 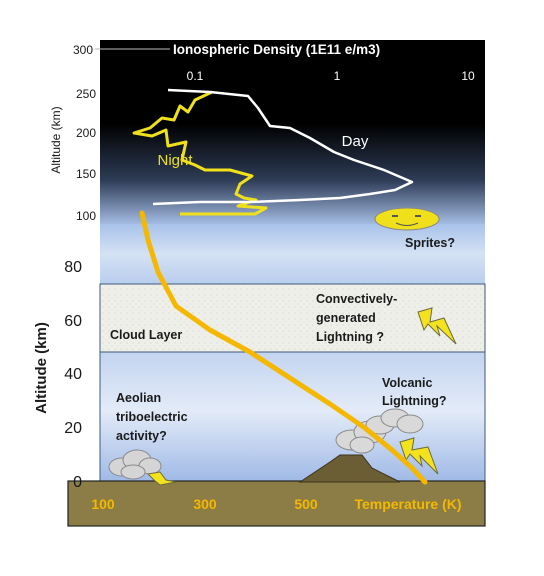 I want to click on ground-surface, so click(x=276, y=503).